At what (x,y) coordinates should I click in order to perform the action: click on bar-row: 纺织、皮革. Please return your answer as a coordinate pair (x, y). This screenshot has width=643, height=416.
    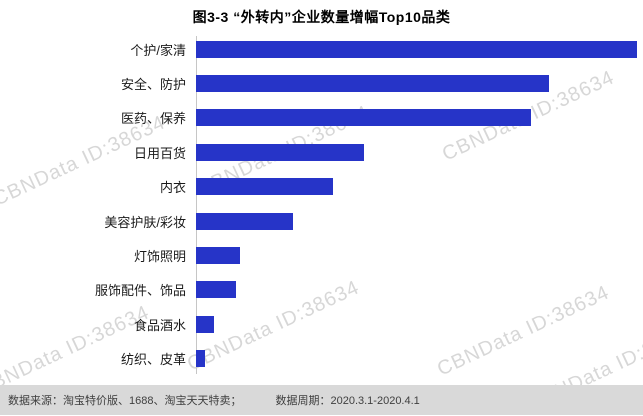
    Looking at the image, I should click on (322, 359).